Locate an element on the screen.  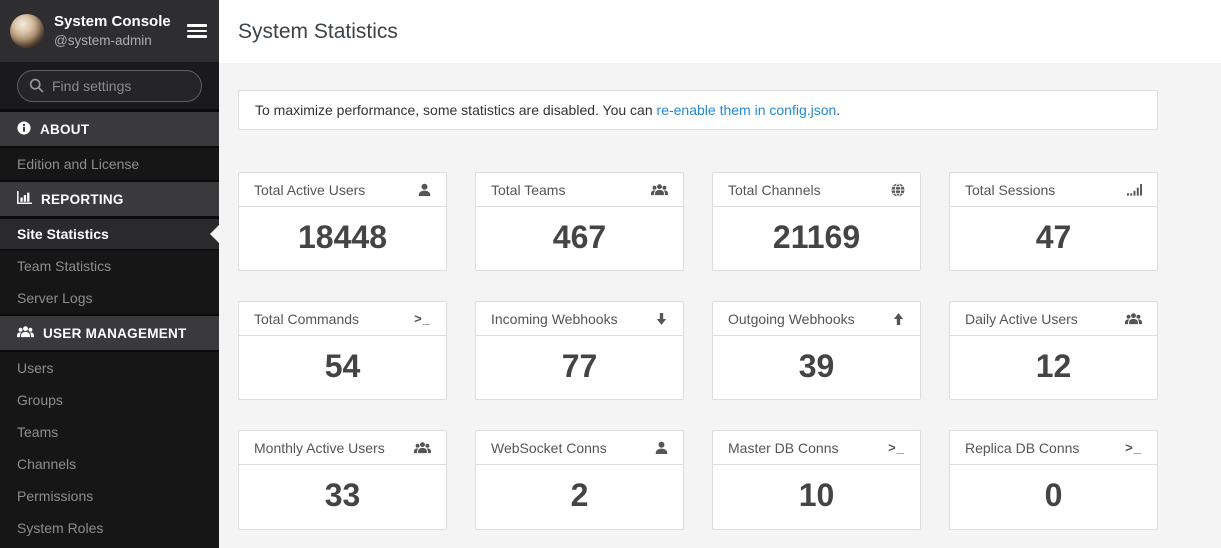
card-label: Replica DB Conns is located at coordinates (1022, 447).